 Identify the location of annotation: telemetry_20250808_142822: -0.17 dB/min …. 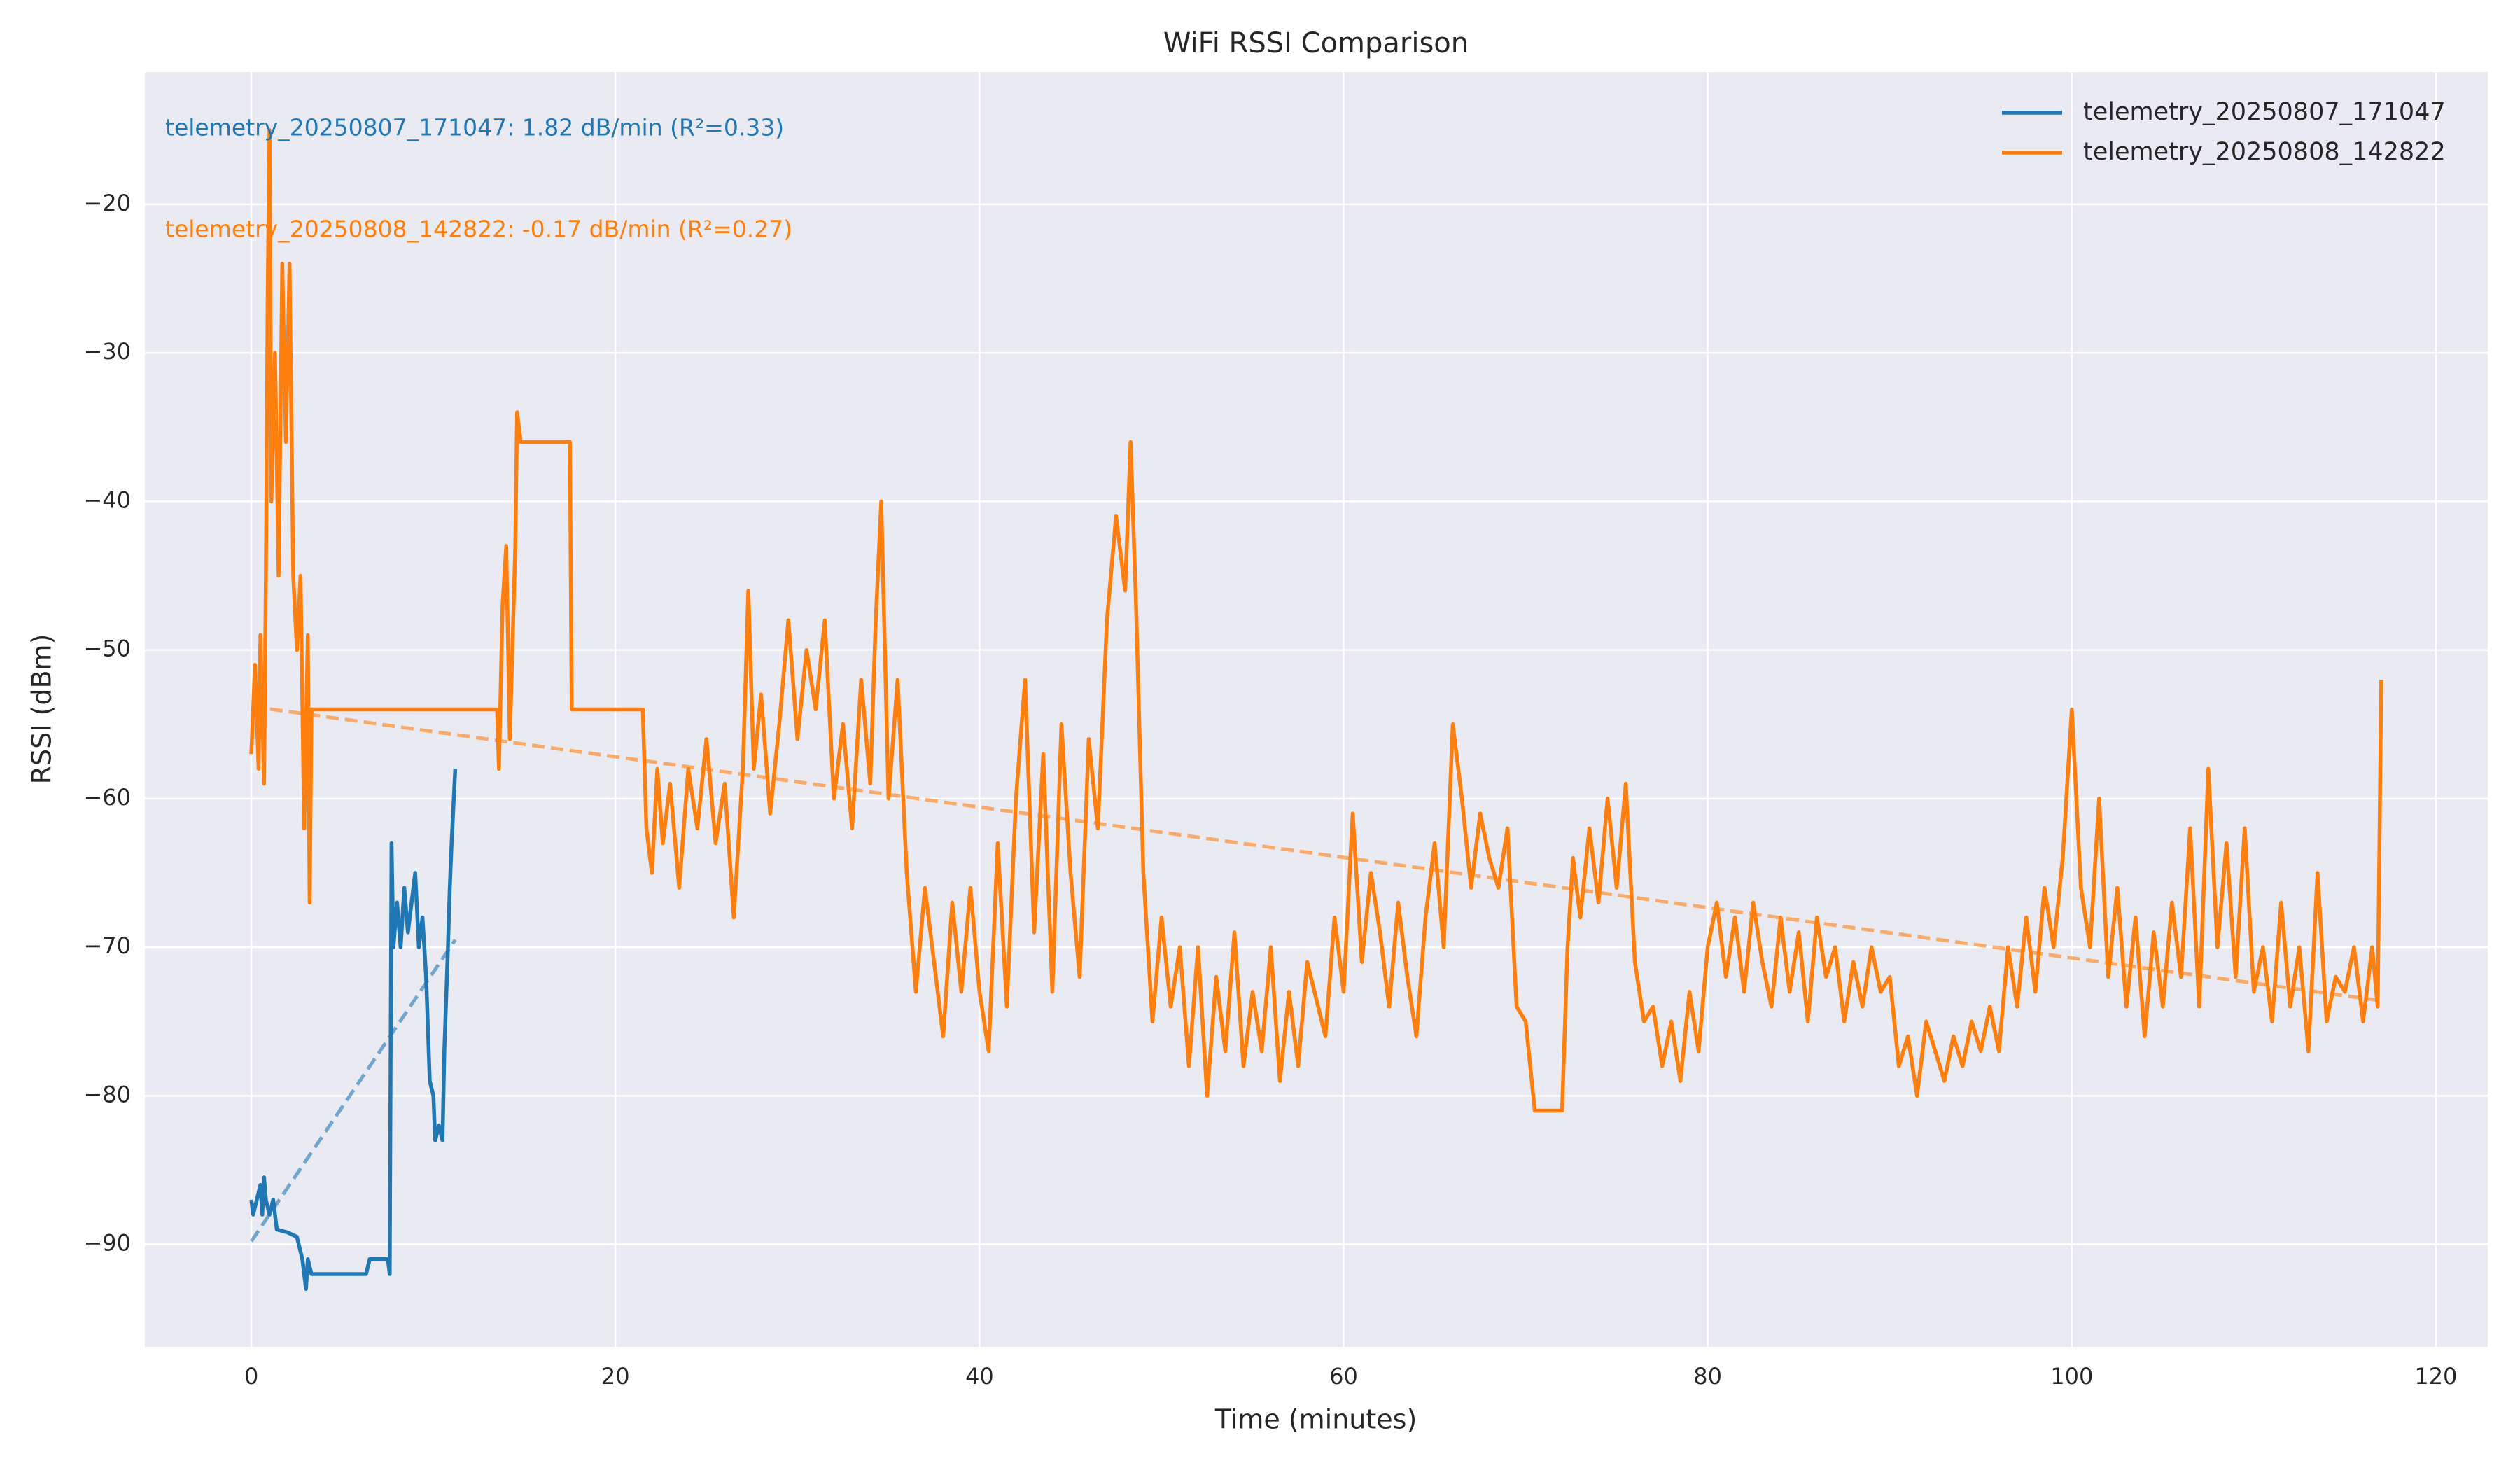
(478, 229).